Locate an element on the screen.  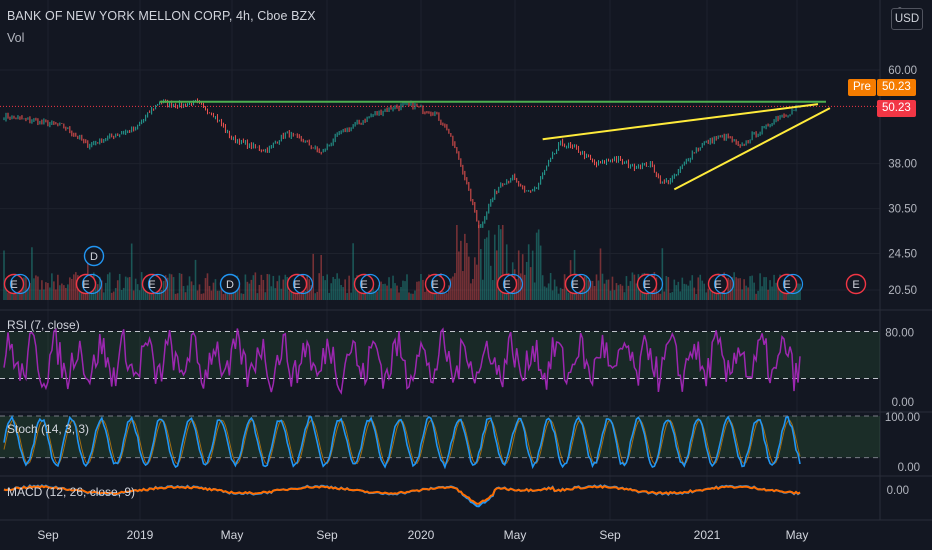
upper-trend-line is located at coordinates (680, 122).